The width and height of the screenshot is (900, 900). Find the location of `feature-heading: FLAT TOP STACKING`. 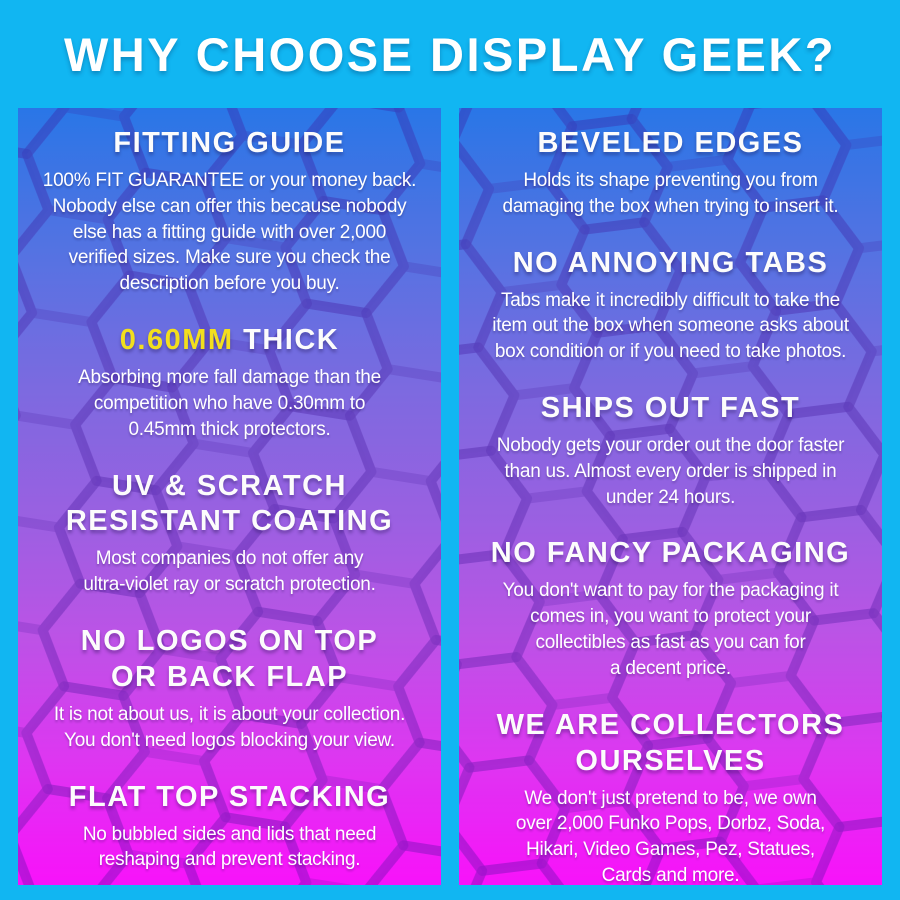

feature-heading: FLAT TOP STACKING is located at coordinates (229, 796).